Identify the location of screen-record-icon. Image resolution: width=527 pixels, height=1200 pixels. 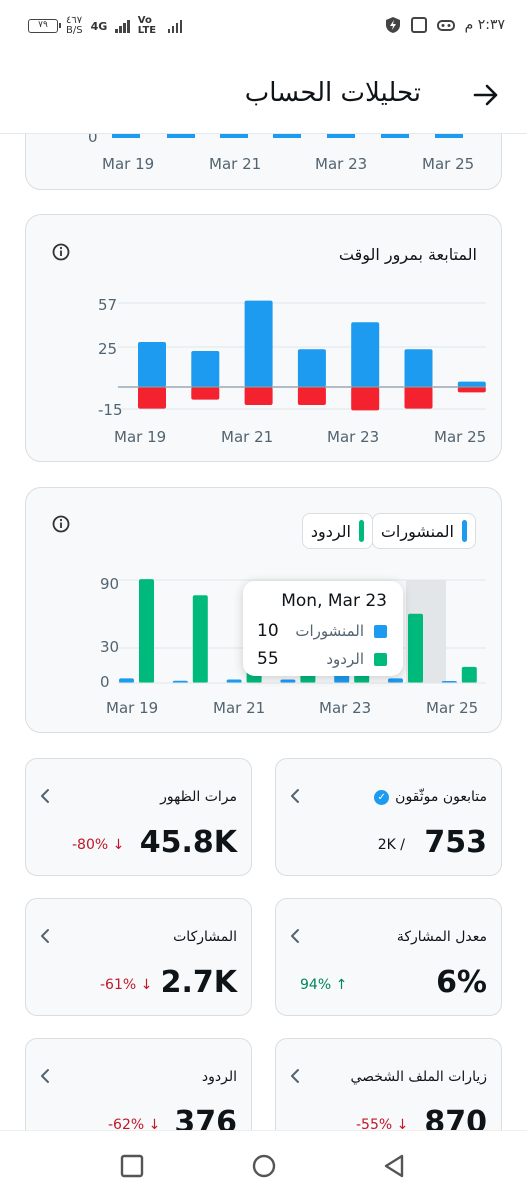
(418, 25).